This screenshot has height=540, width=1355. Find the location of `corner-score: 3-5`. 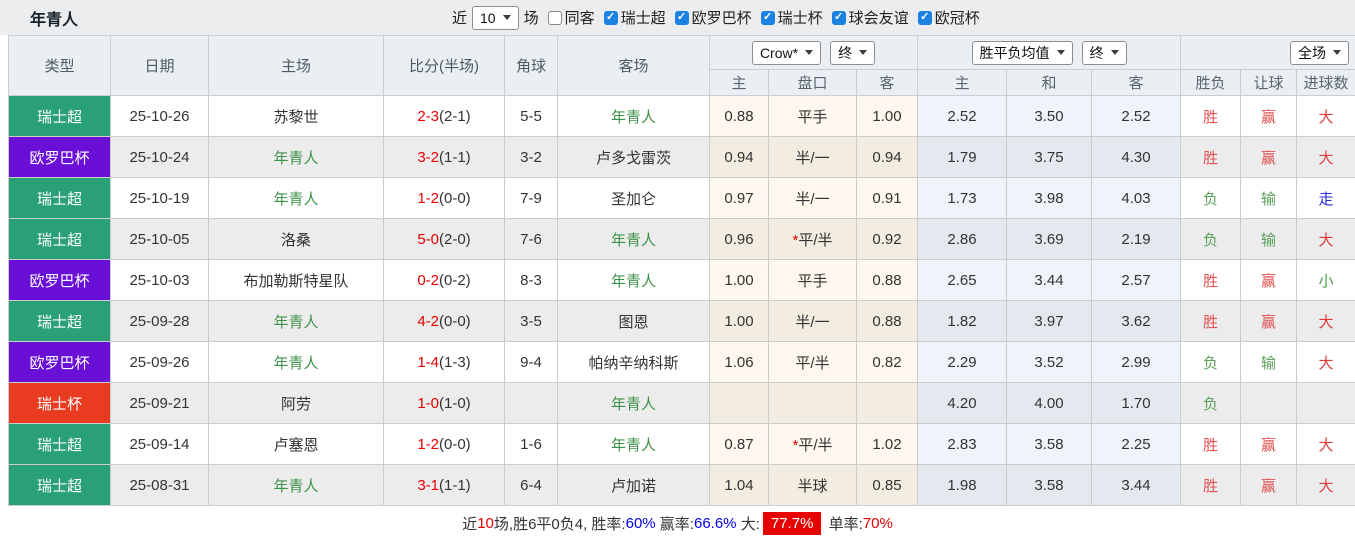

corner-score: 3-5 is located at coordinates (531, 321).